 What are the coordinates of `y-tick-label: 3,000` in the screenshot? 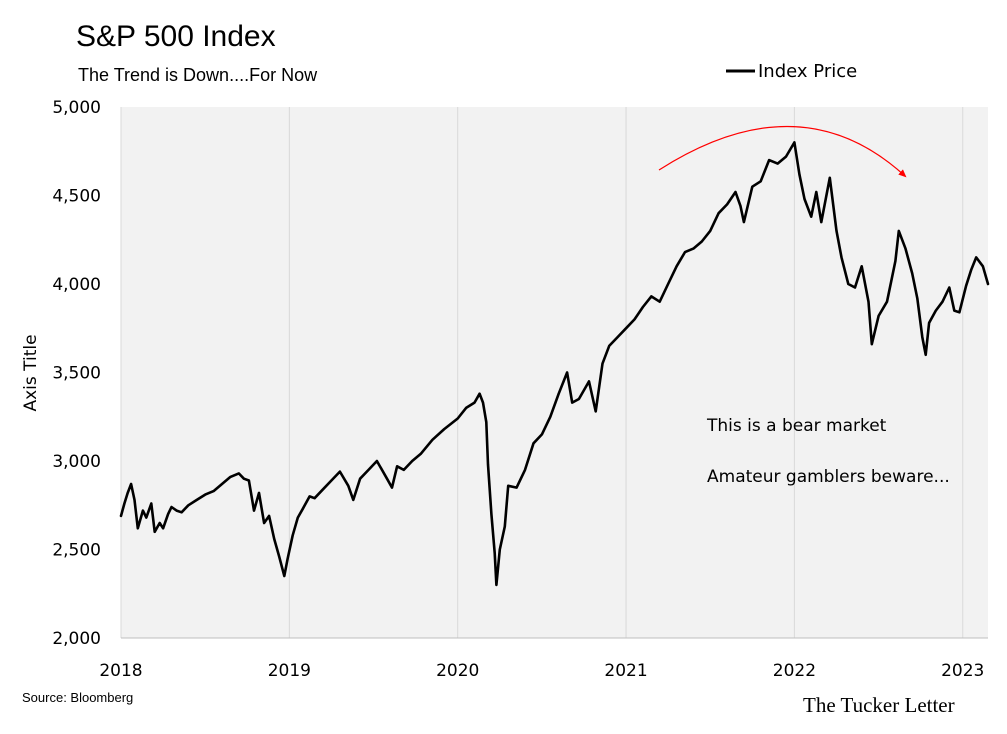 It's located at (76, 462).